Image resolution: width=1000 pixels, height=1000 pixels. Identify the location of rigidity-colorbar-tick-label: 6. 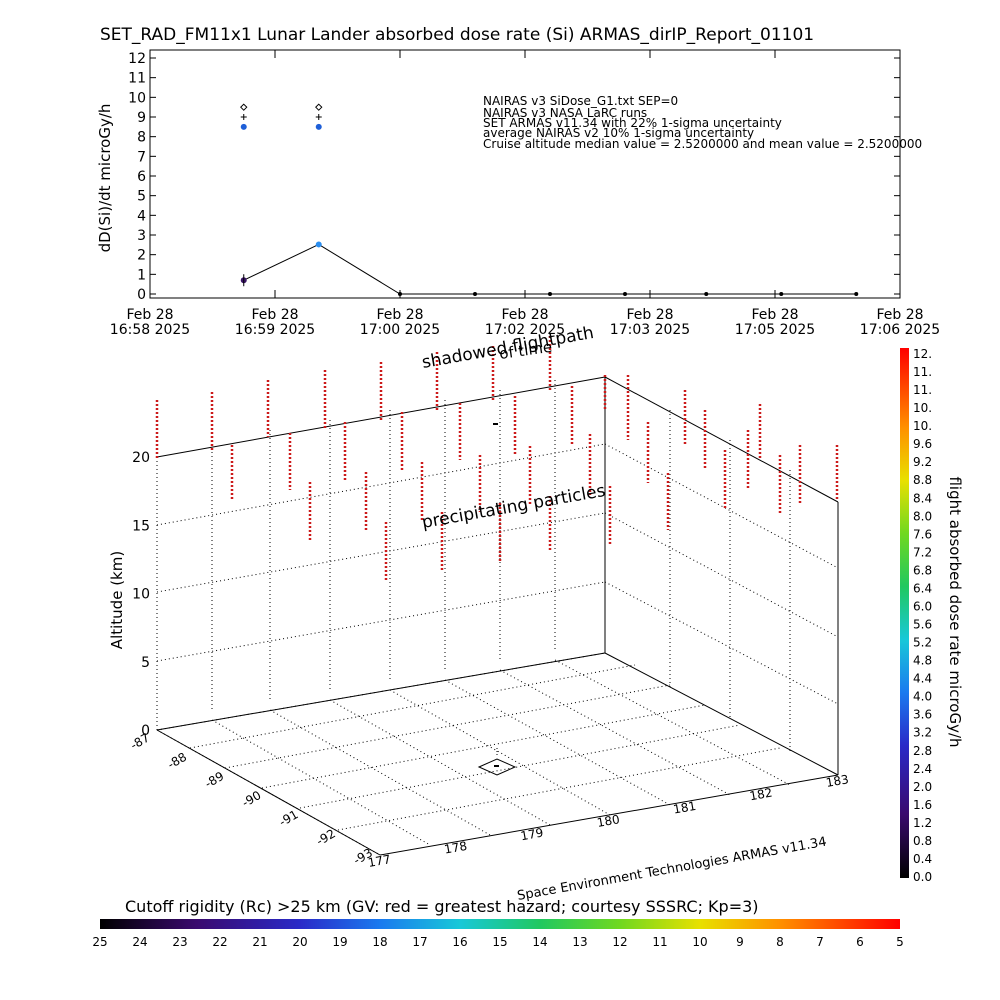
(860, 942).